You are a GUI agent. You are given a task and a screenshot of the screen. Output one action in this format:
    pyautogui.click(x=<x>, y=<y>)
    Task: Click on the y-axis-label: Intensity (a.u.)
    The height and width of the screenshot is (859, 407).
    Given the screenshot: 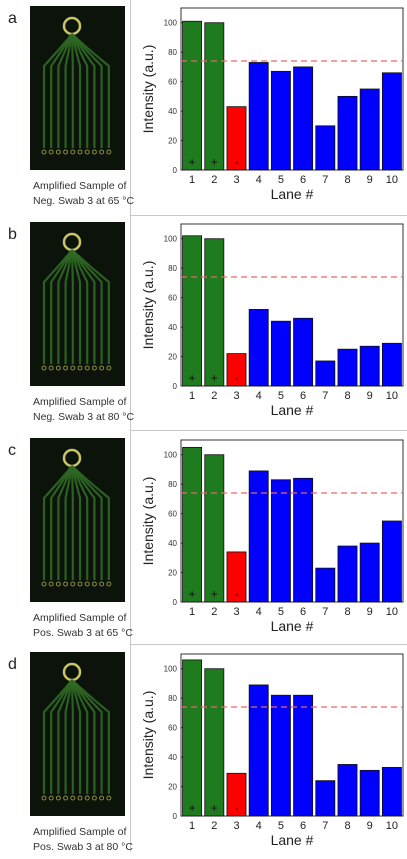 What is the action you would take?
    pyautogui.click(x=148, y=89)
    